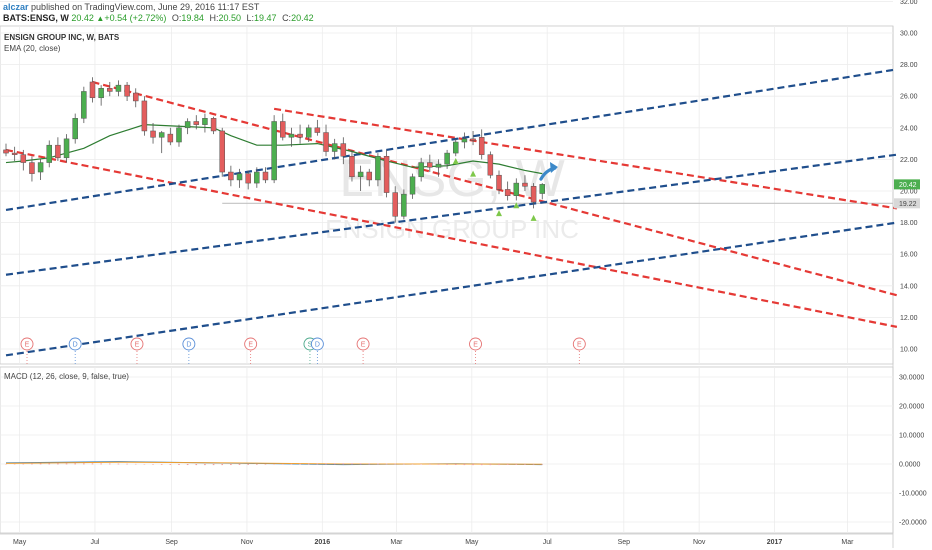  What do you see at coordinates (247, 542) in the screenshot?
I see `x-tick-label: Nov` at bounding box center [247, 542].